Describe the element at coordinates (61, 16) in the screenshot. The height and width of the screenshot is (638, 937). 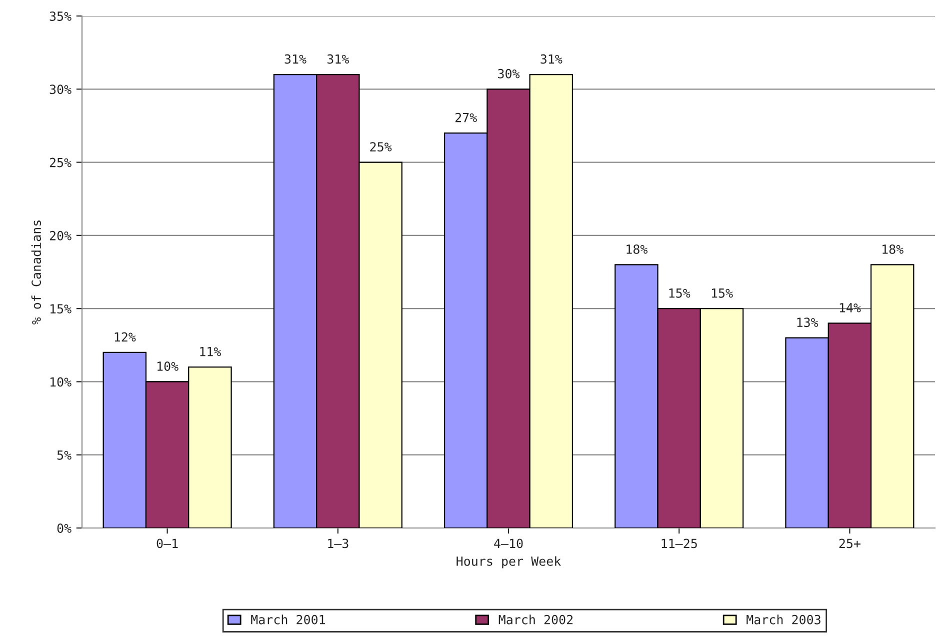
I see `y-tick-label: 35%` at that location.